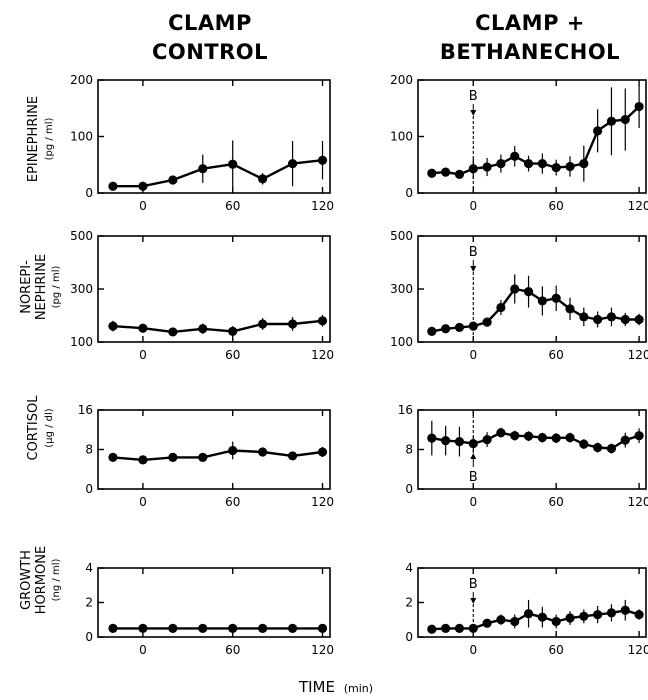 The height and width of the screenshot is (700, 648). Describe the element at coordinates (56, 287) in the screenshot. I see `row-unit: (pg / ml)` at that location.